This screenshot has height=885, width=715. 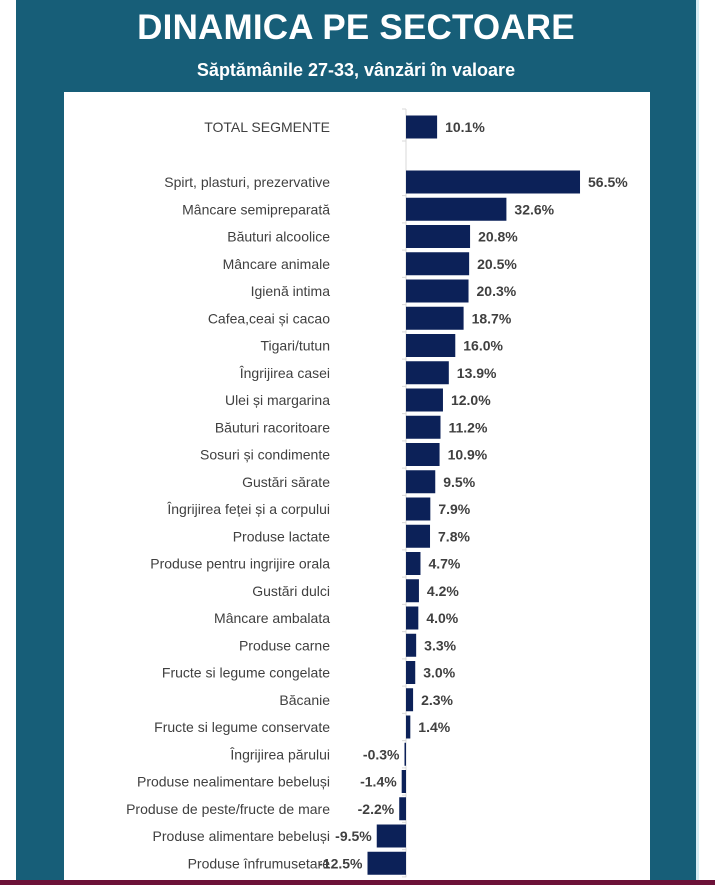 I want to click on data-label: -0.3%, so click(x=381, y=754).